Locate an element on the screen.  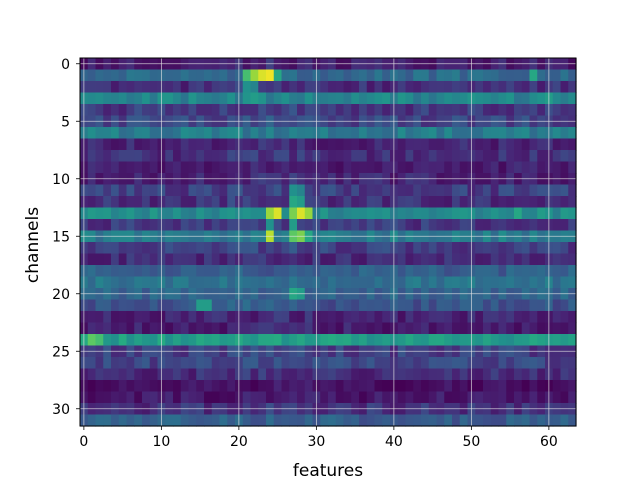
x-tick-label: 40 is located at coordinates (394, 442).